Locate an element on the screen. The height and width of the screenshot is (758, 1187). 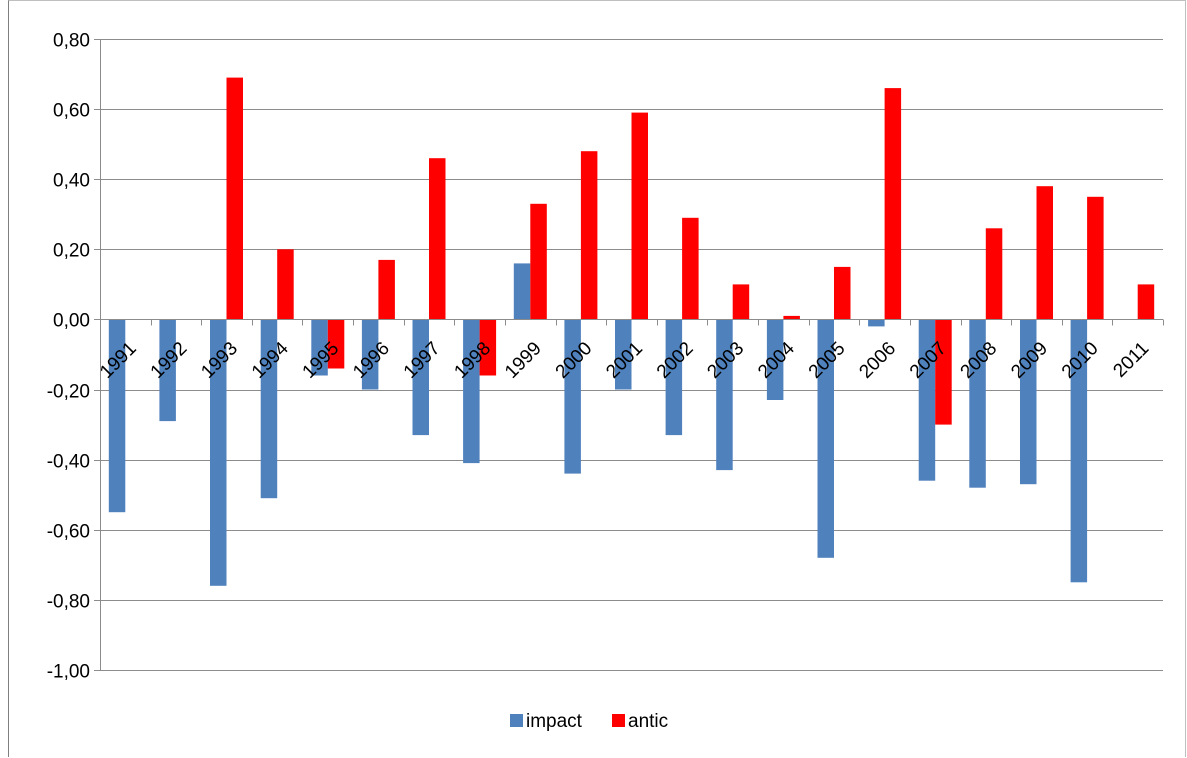
x-tick-label: 2011 is located at coordinates (1131, 360).